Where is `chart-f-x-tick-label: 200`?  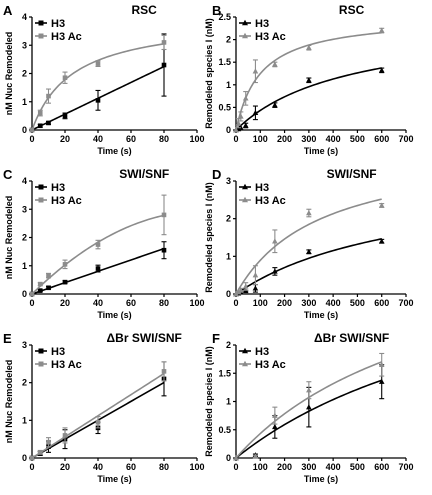
chart-f-x-tick-label: 200 is located at coordinates (284, 467).